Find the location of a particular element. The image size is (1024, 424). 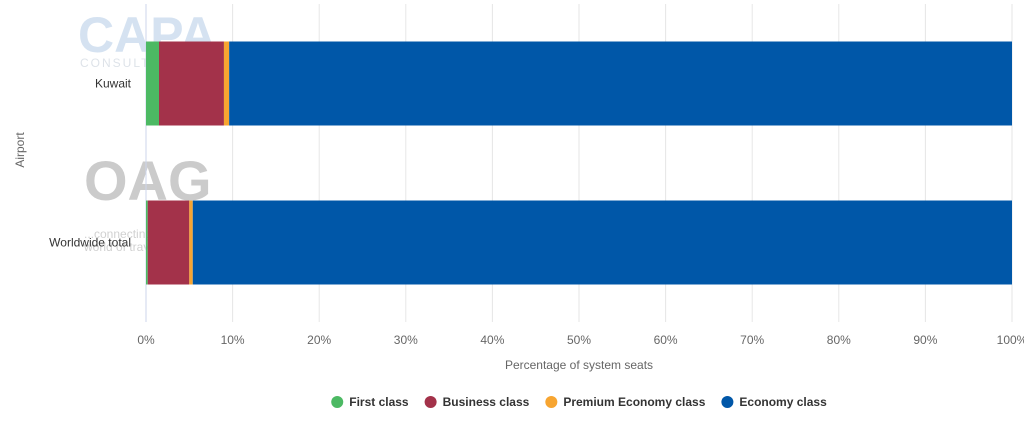

category-label: Worldwide total is located at coordinates (90, 243).